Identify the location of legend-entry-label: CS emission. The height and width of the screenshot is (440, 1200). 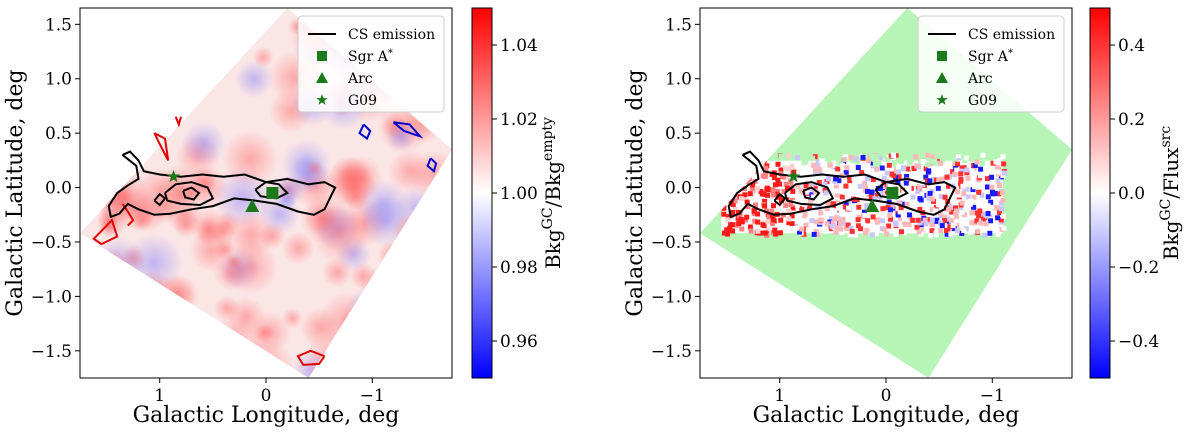
(391, 35).